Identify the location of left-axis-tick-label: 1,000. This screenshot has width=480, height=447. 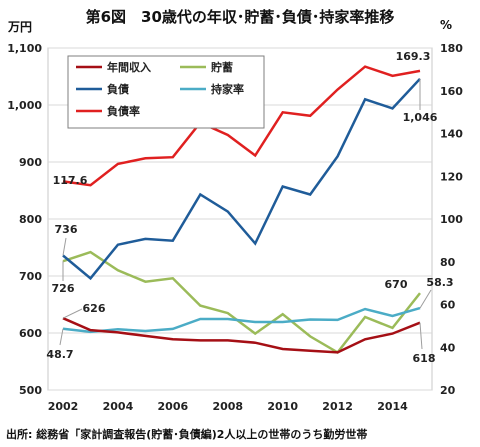
(24, 105).